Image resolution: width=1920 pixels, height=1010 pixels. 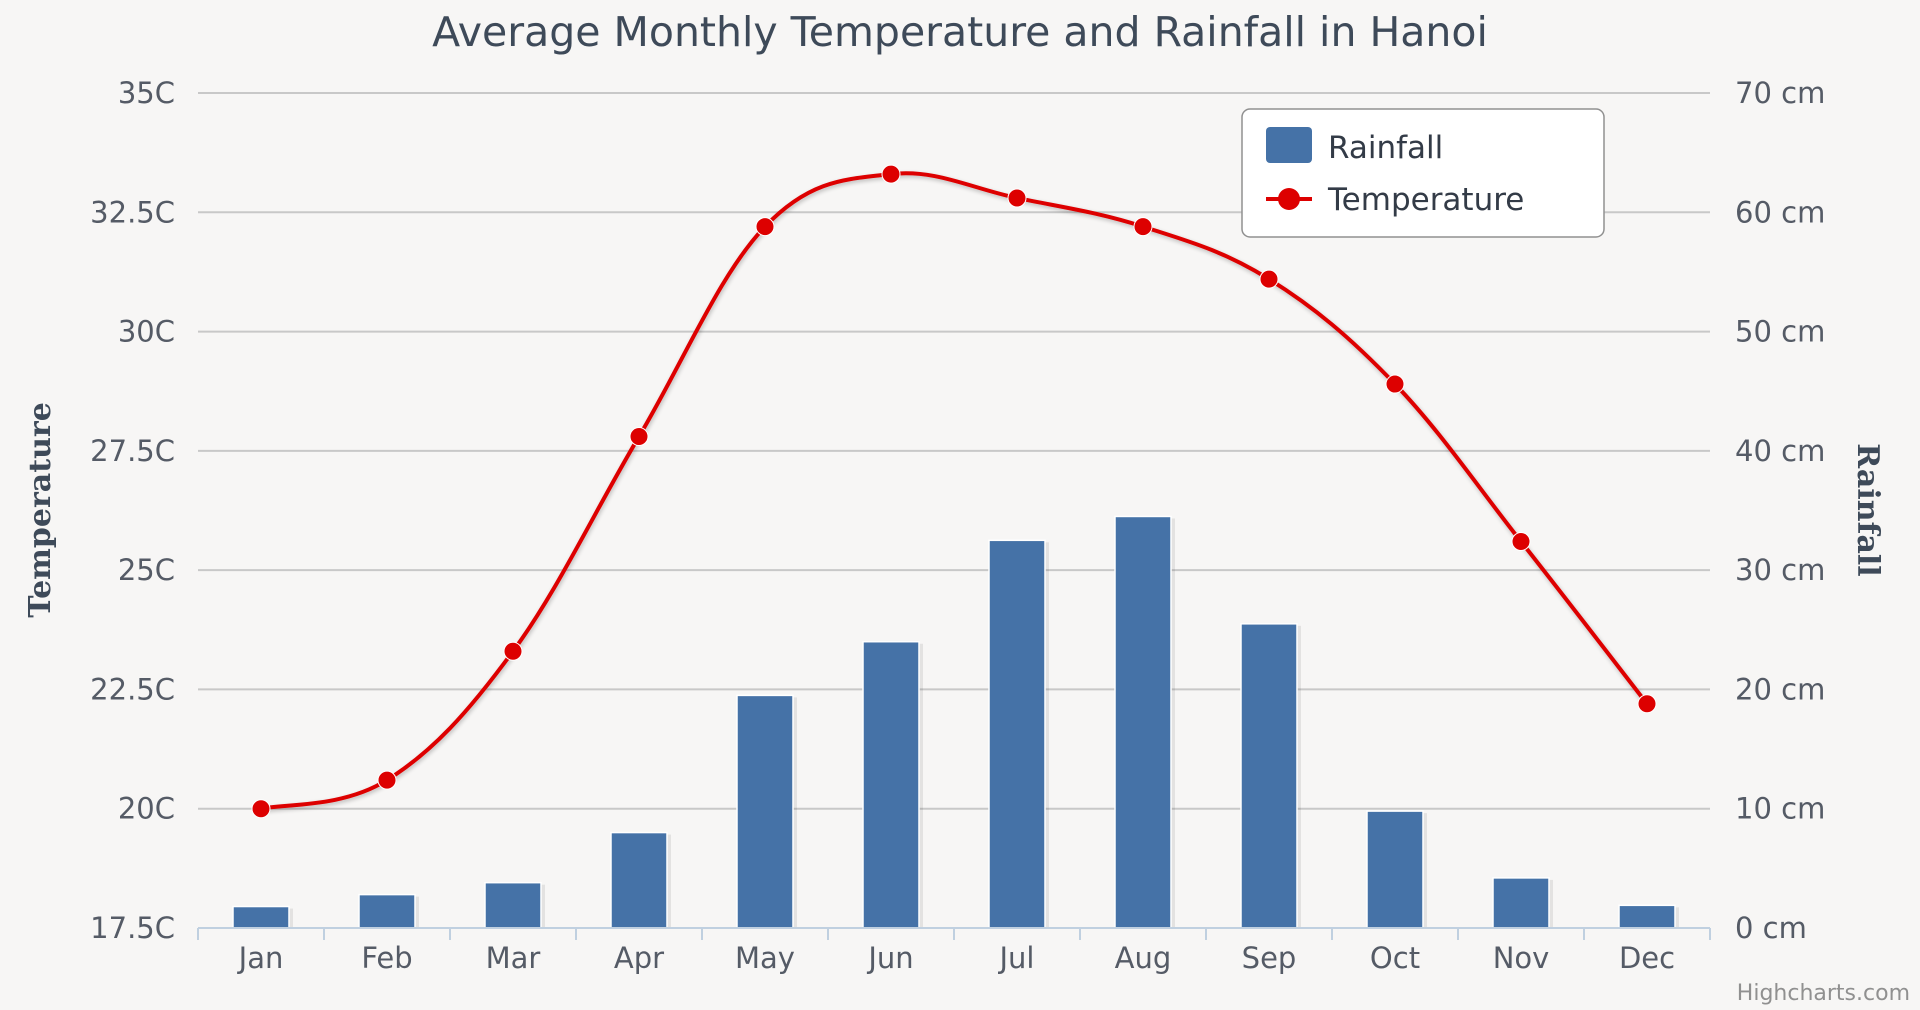 What do you see at coordinates (1780, 510) in the screenshot?
I see `right-axis-ticks: 0 cm 10 cm 20 cm 30 cm 40 cm 50 cm 60 cm 70 cm` at bounding box center [1780, 510].